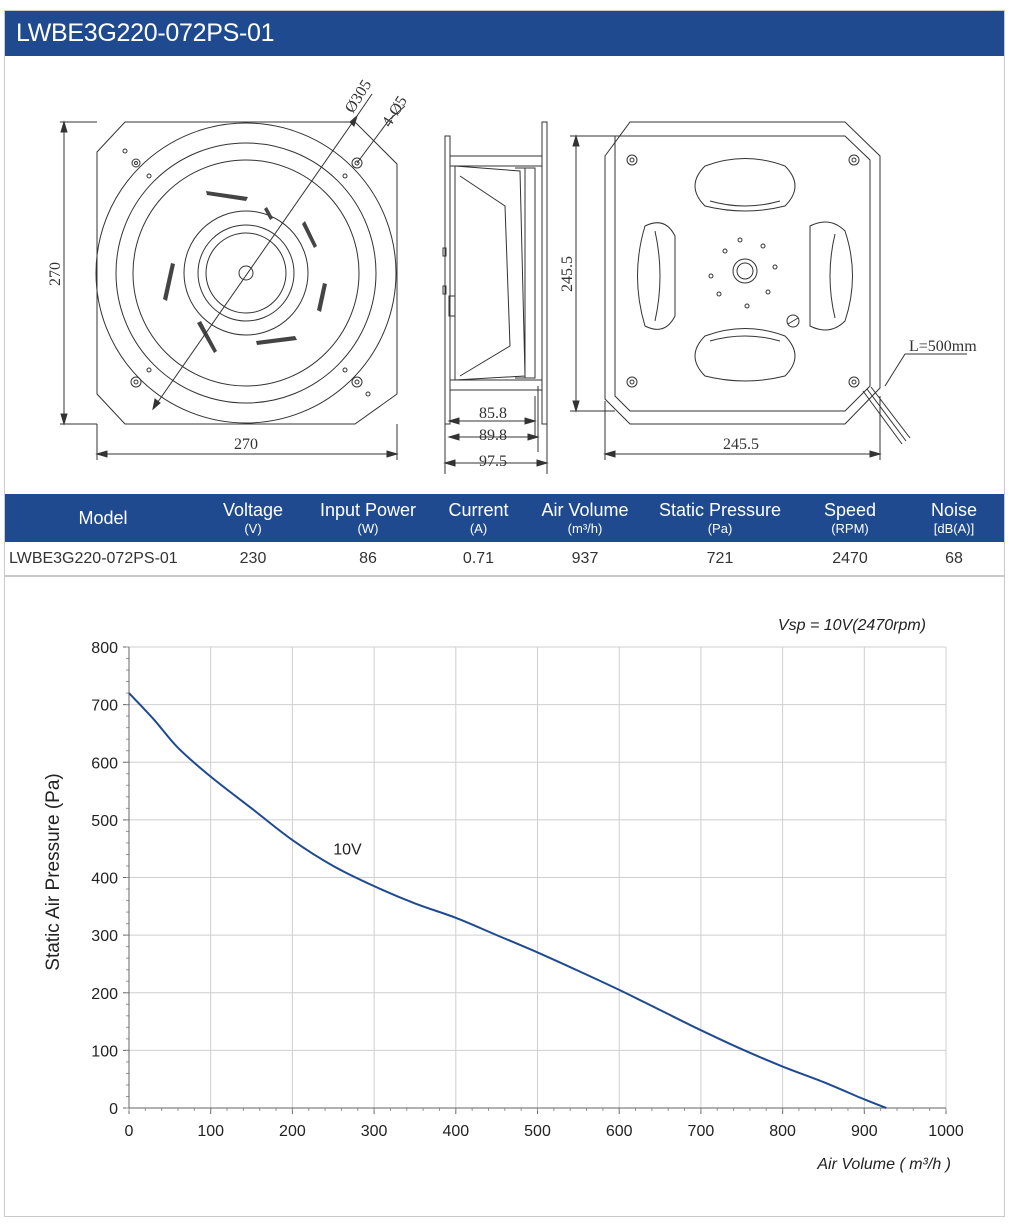 This screenshot has width=1010, height=1229. I want to click on cell-input-power: 86, so click(368, 559).